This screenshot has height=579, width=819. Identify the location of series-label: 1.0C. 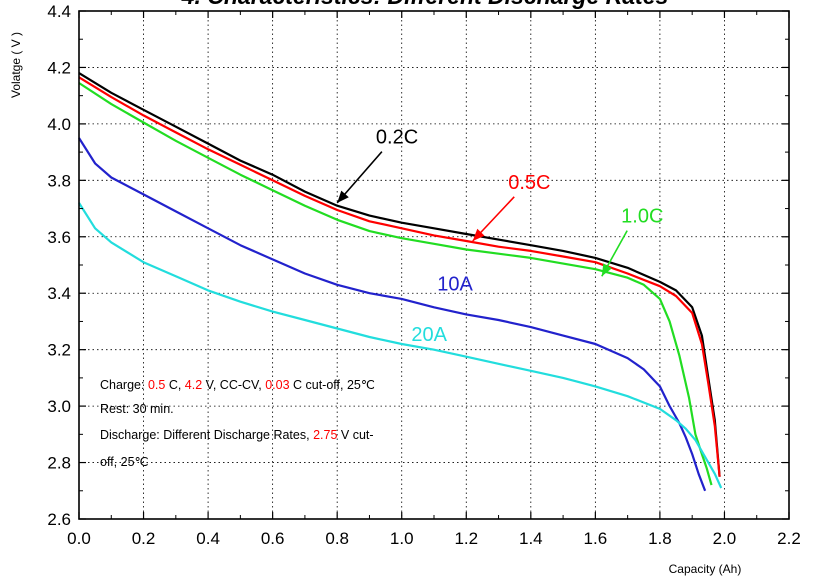
(642, 217).